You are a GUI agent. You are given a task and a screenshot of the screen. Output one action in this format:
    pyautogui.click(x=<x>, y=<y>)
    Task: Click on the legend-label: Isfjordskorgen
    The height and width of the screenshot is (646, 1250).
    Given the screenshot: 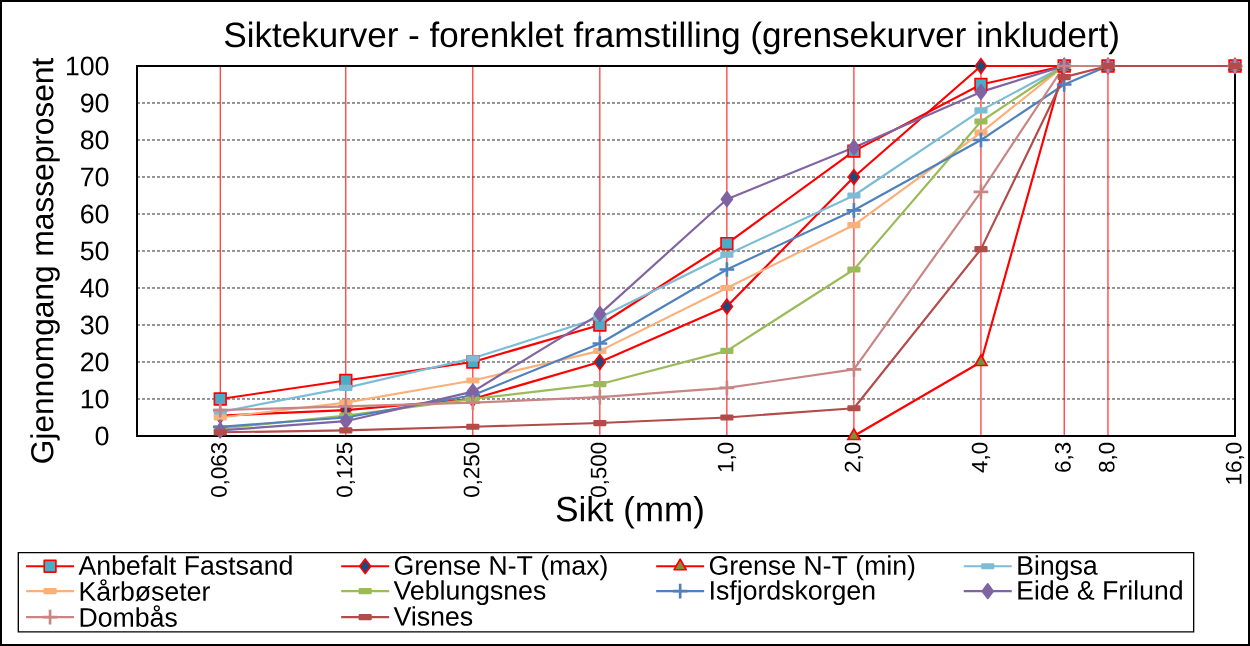 What is the action you would take?
    pyautogui.click(x=793, y=593)
    